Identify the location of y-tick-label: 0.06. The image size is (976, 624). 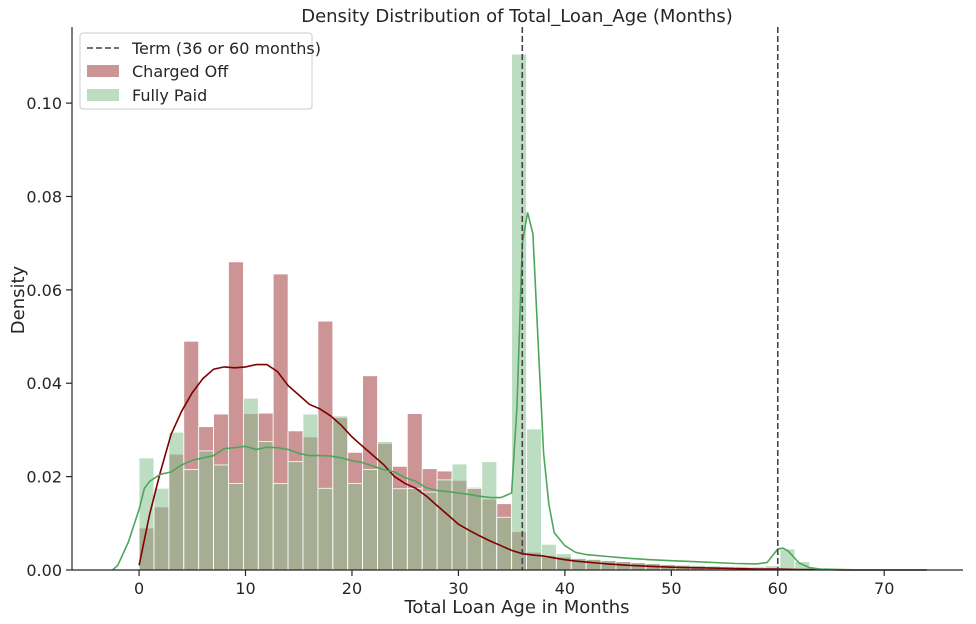
(44, 290).